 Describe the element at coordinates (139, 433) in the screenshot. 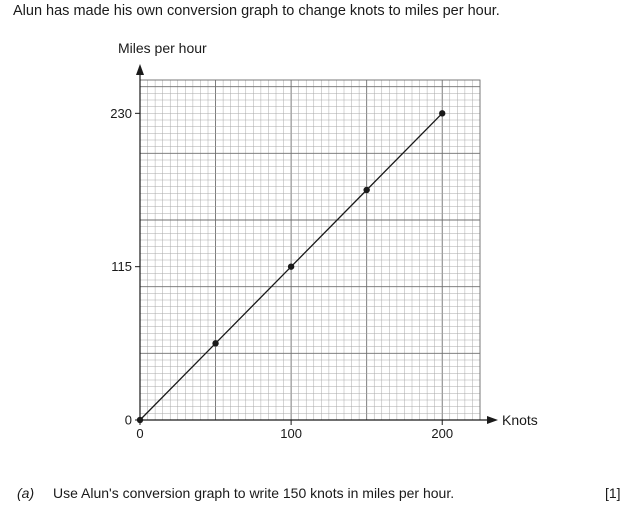

I see `x-tick-label: 0` at that location.